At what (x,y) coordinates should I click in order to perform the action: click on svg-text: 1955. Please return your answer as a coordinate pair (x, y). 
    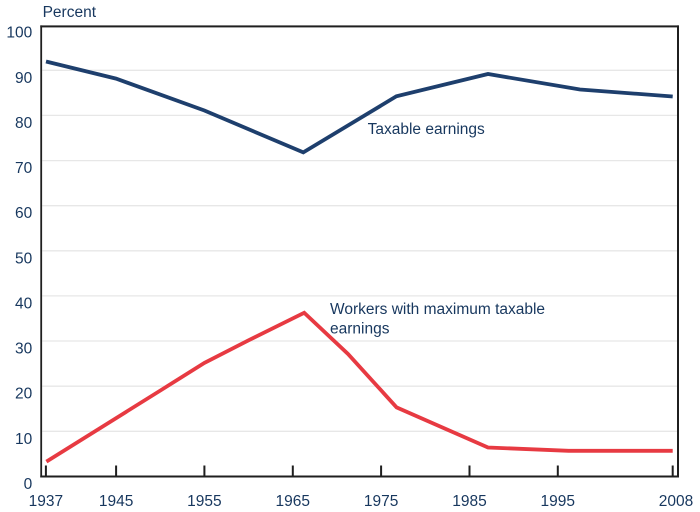
    Looking at the image, I should click on (204, 501).